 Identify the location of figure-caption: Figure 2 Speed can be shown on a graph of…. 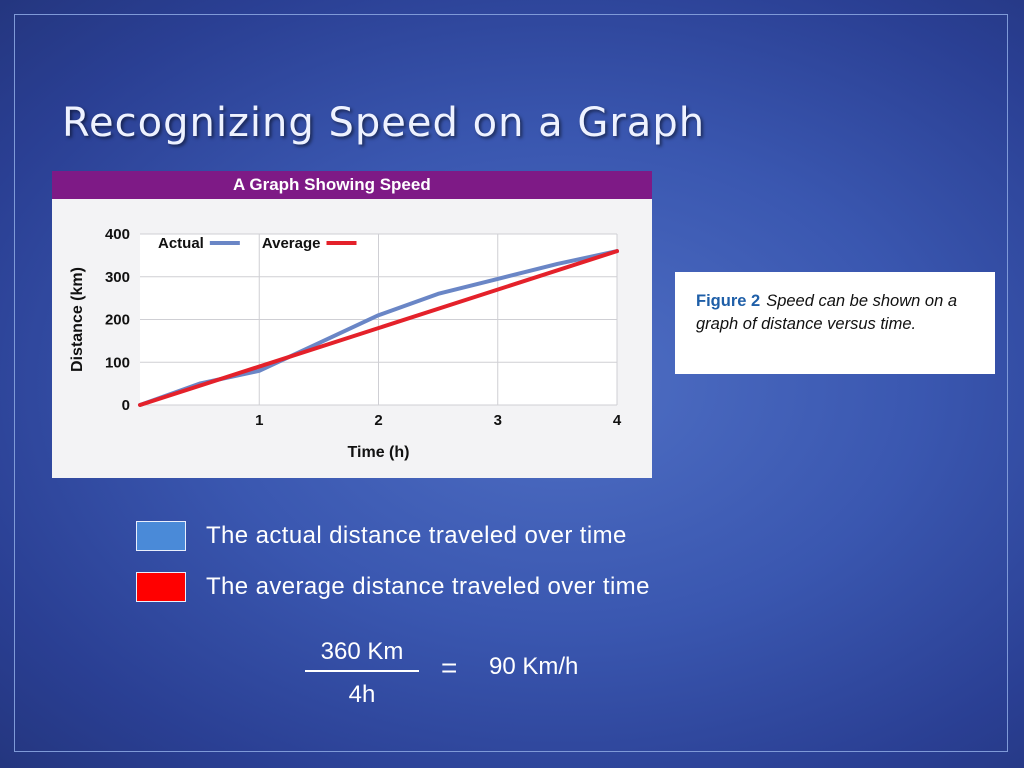
(835, 323).